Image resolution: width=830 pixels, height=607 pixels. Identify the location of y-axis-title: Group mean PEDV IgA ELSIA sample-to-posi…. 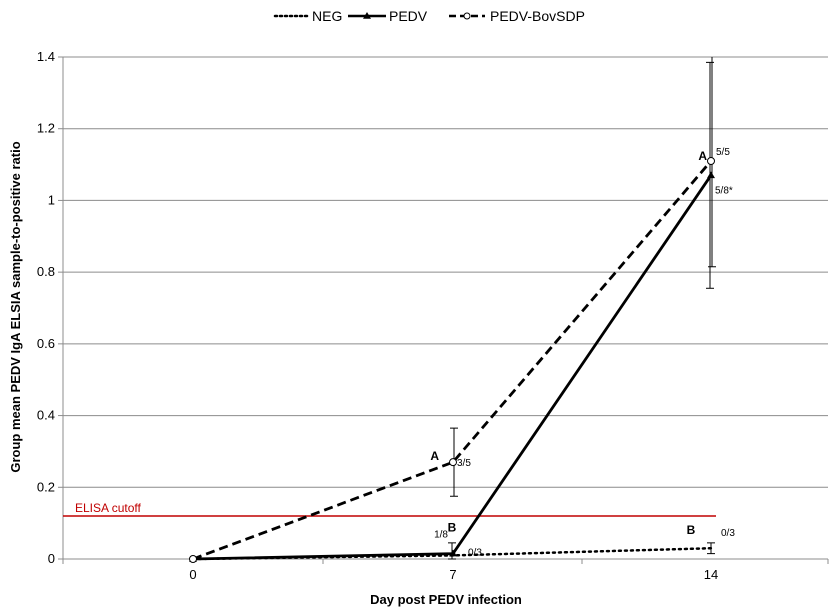
(15, 306).